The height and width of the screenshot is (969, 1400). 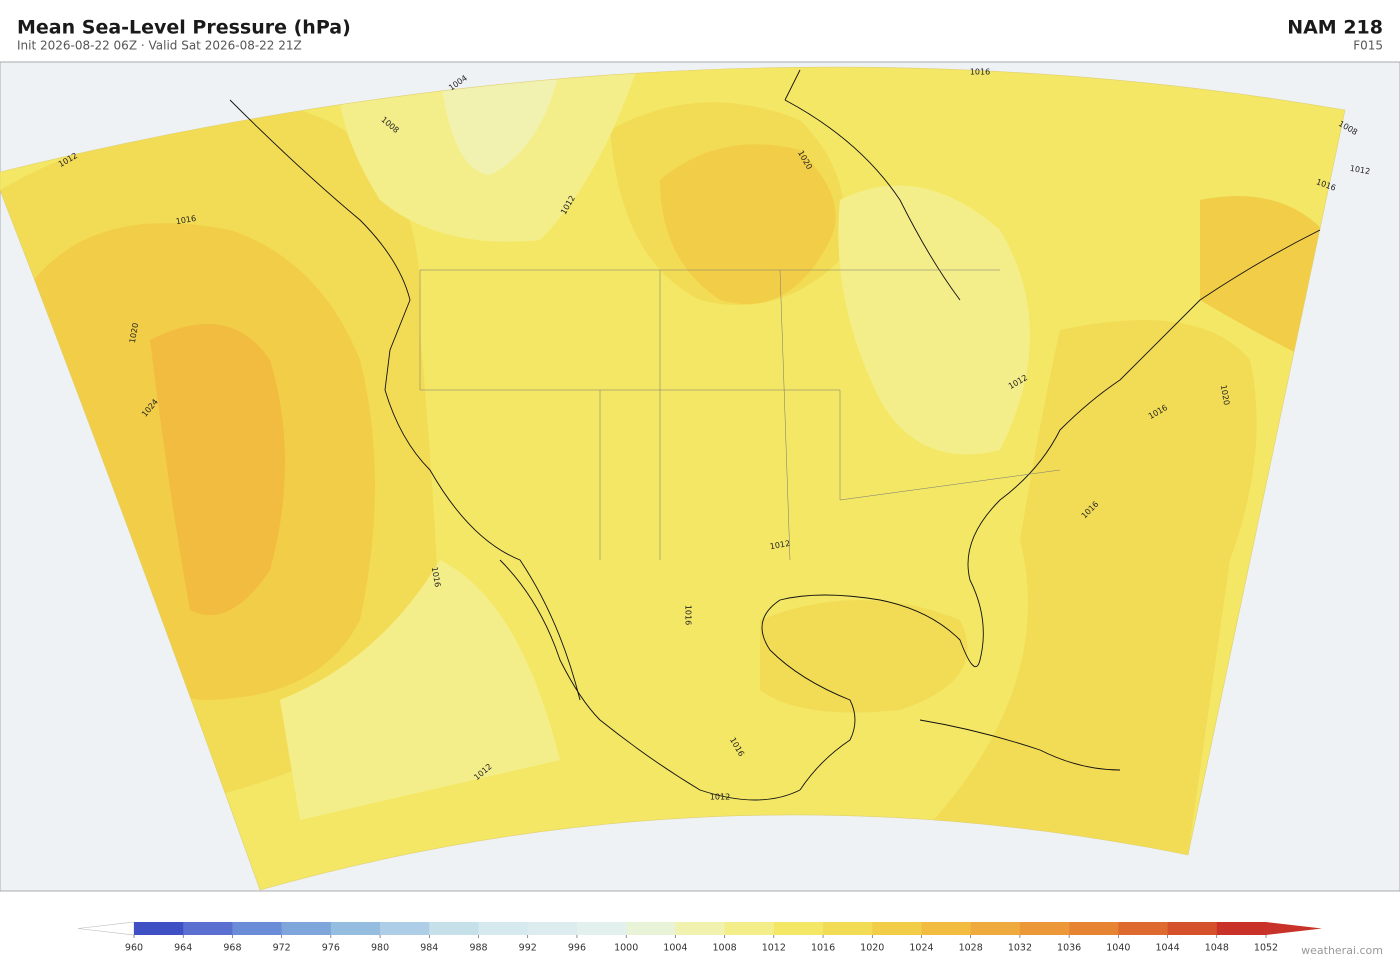 What do you see at coordinates (1368, 46) in the screenshot?
I see `forecast-hour: F015` at bounding box center [1368, 46].